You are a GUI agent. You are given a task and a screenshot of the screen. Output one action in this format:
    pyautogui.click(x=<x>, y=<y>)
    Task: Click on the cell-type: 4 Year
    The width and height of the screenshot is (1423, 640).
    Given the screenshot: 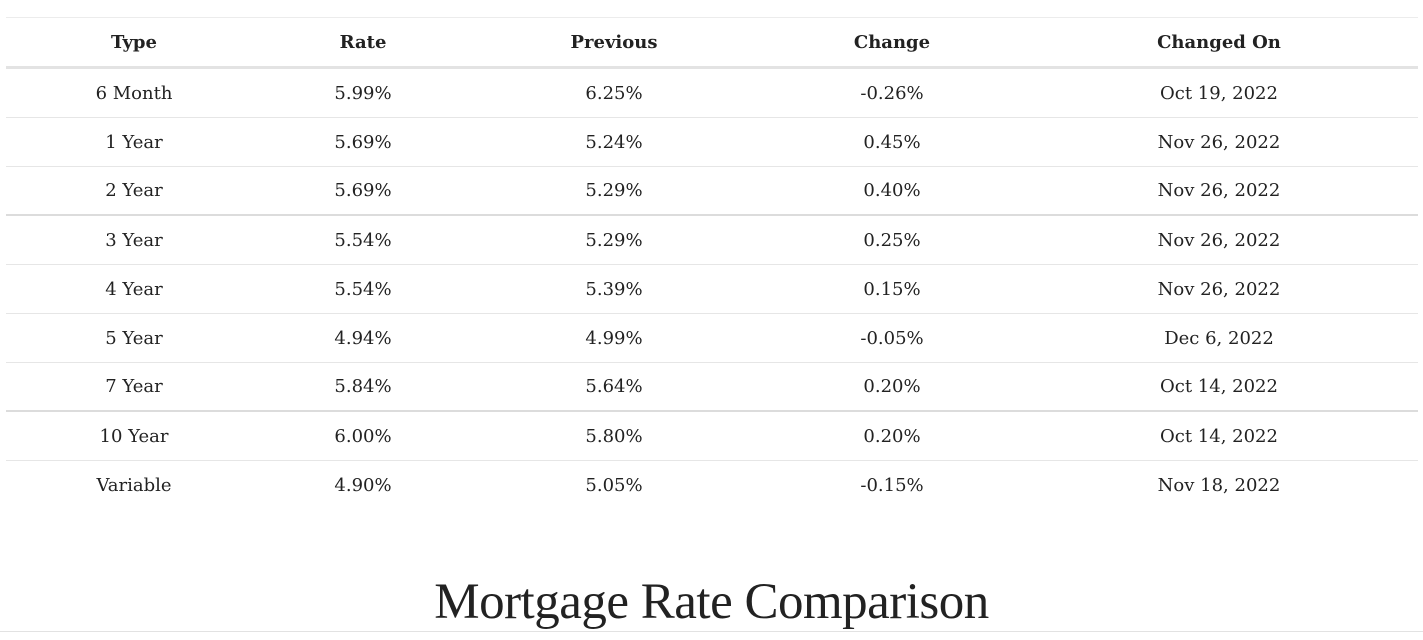 What is the action you would take?
    pyautogui.click(x=134, y=289)
    